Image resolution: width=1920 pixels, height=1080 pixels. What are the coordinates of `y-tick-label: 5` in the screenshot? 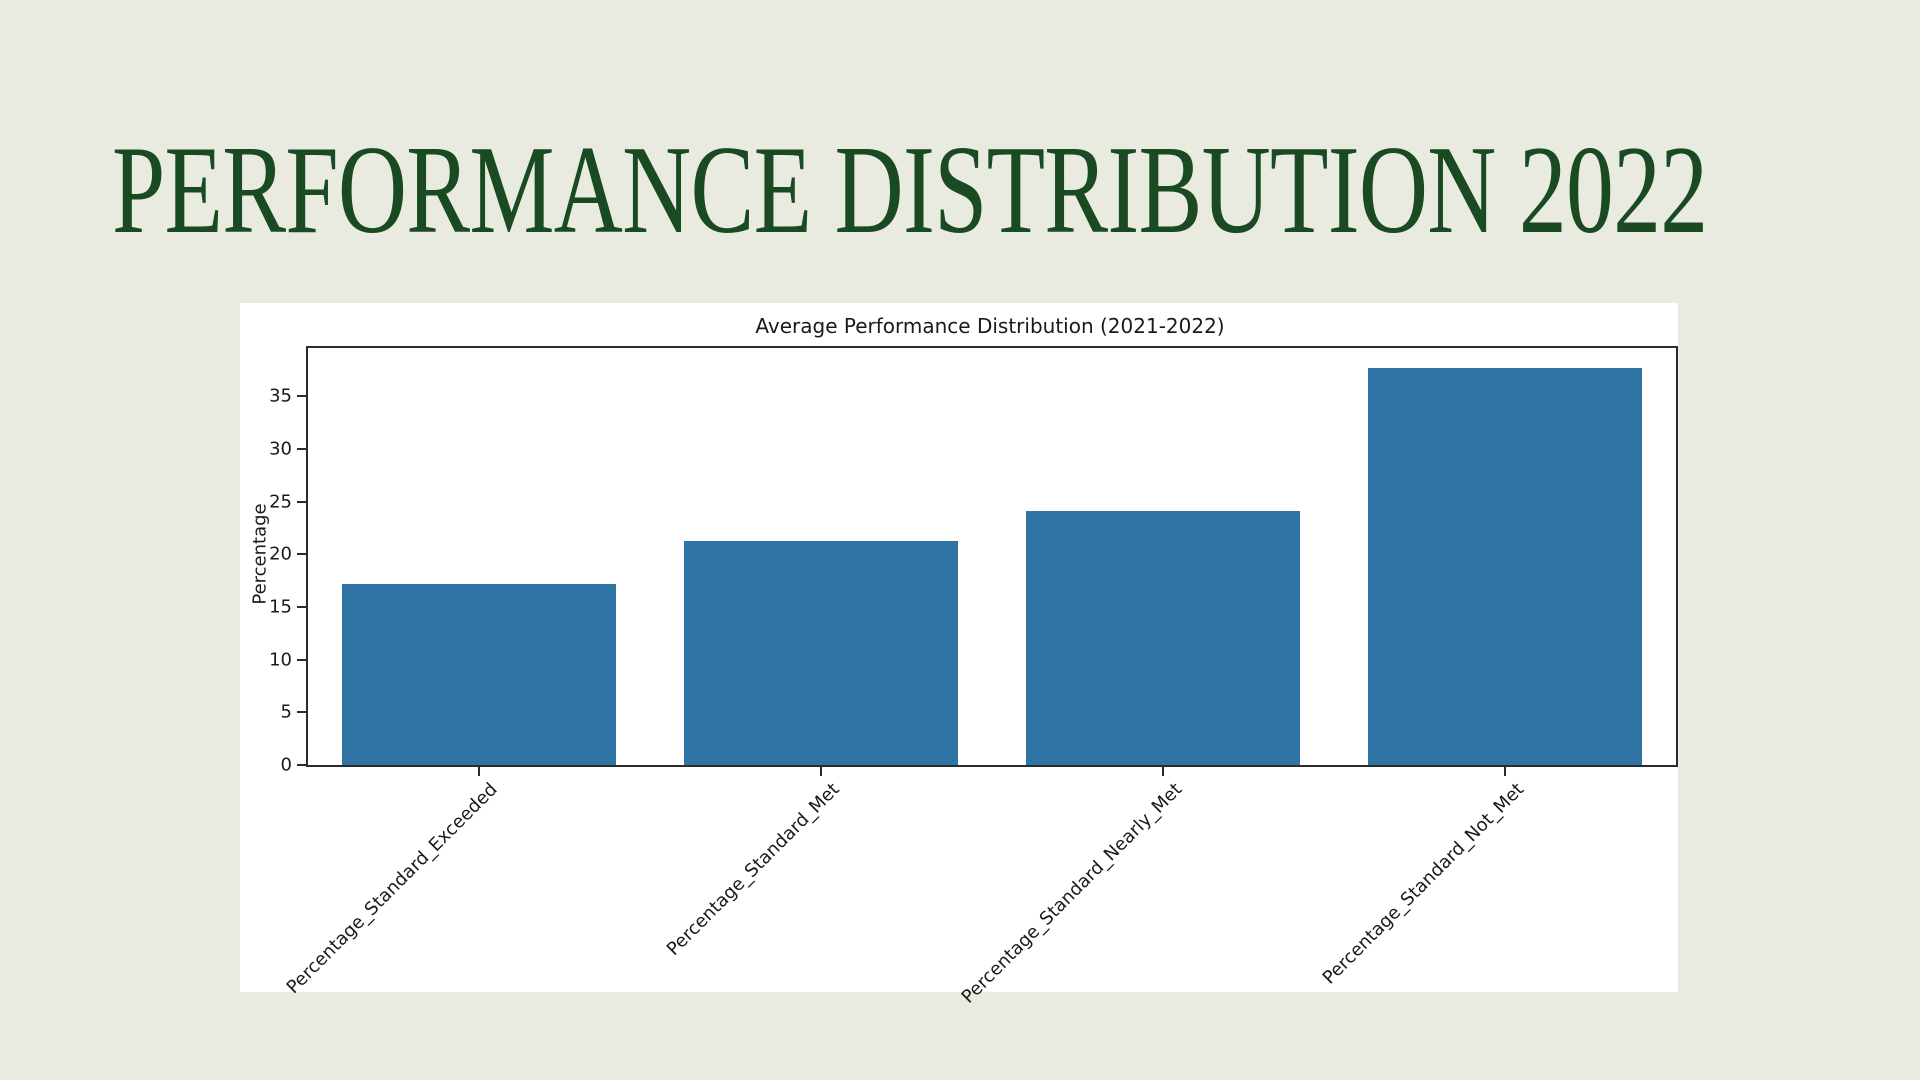 It's located at (286, 712).